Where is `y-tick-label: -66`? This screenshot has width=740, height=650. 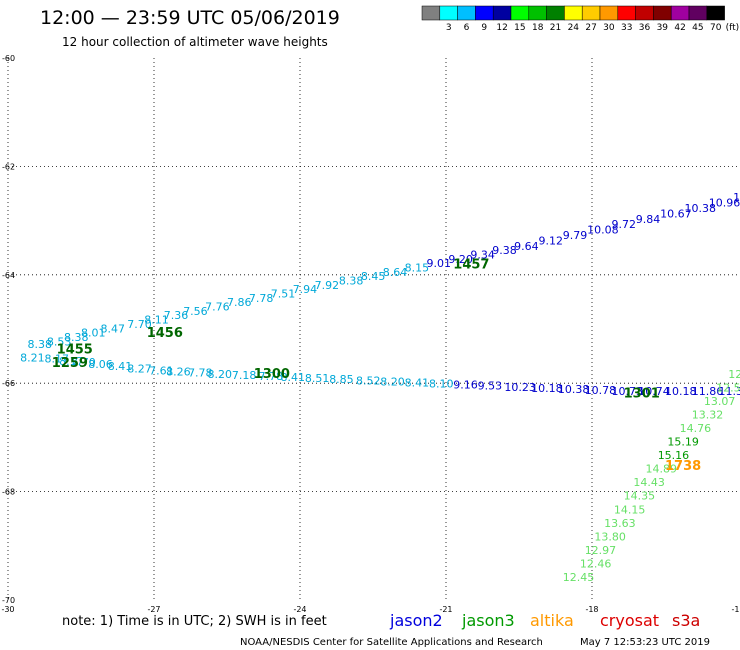 y-tick-label: -66 is located at coordinates (8, 383).